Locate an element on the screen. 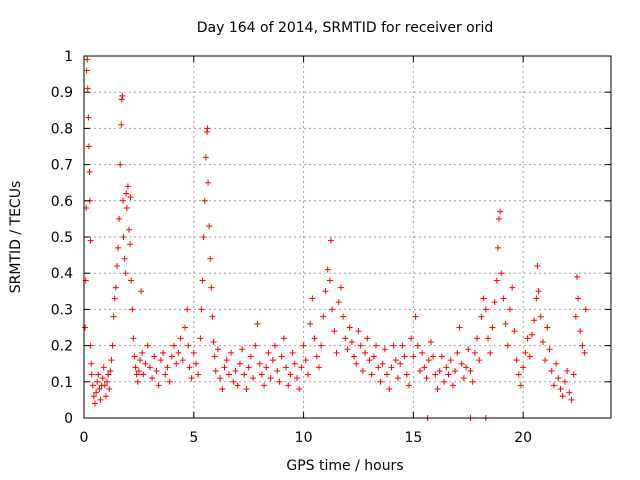 This screenshot has height=480, width=640. y-tick-label: 0.7 is located at coordinates (62, 166).